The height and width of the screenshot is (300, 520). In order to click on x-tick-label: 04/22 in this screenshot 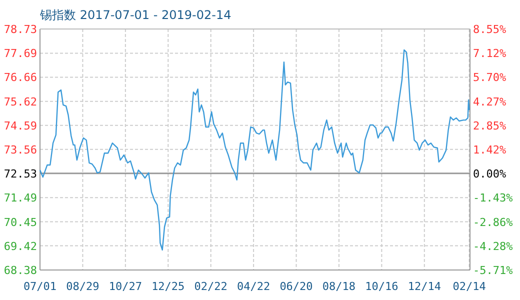, I will do `click(253, 286)`.